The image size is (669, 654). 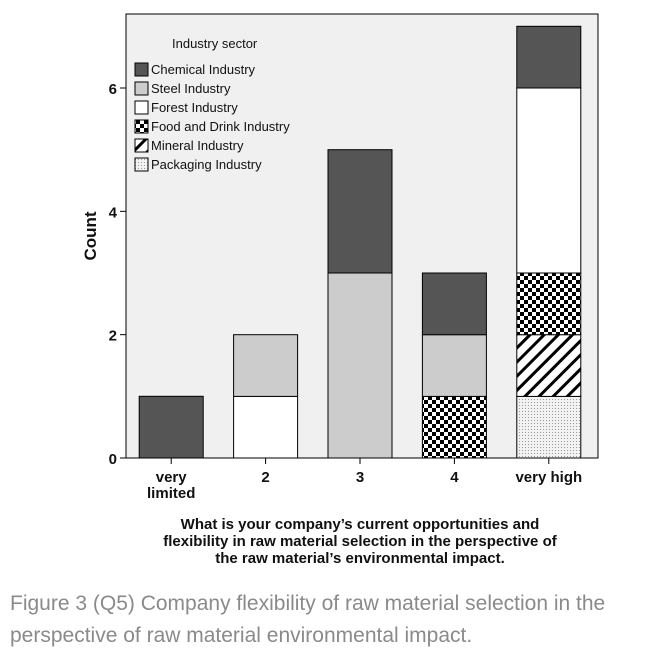 I want to click on legend-label: Forest Industry, so click(x=194, y=107).